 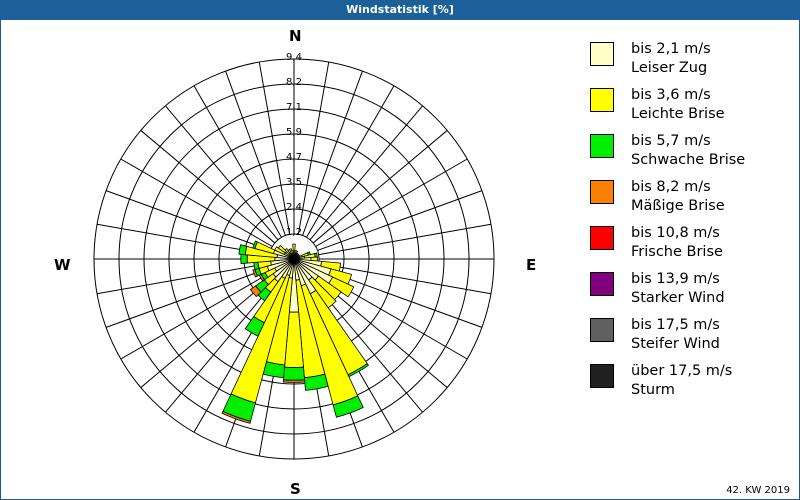 What do you see at coordinates (294, 232) in the screenshot?
I see `svg-text: 1,2` at bounding box center [294, 232].